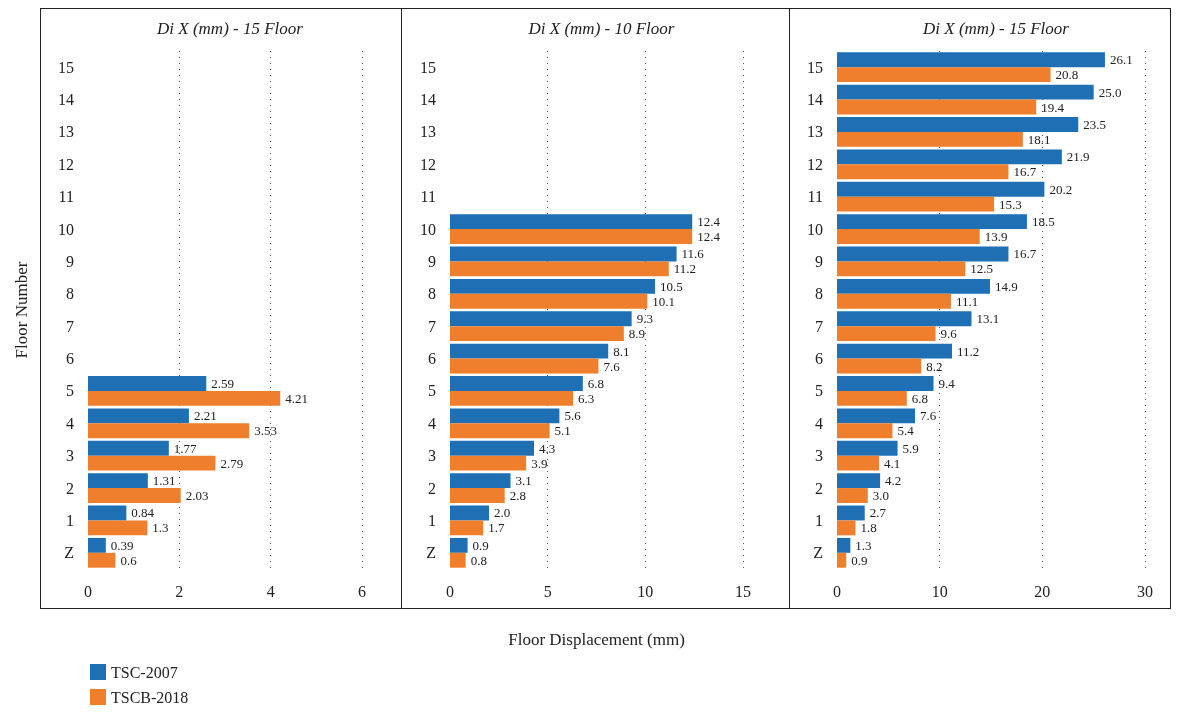 The image size is (1183, 718). I want to click on data-label: 2.79, so click(232, 463).